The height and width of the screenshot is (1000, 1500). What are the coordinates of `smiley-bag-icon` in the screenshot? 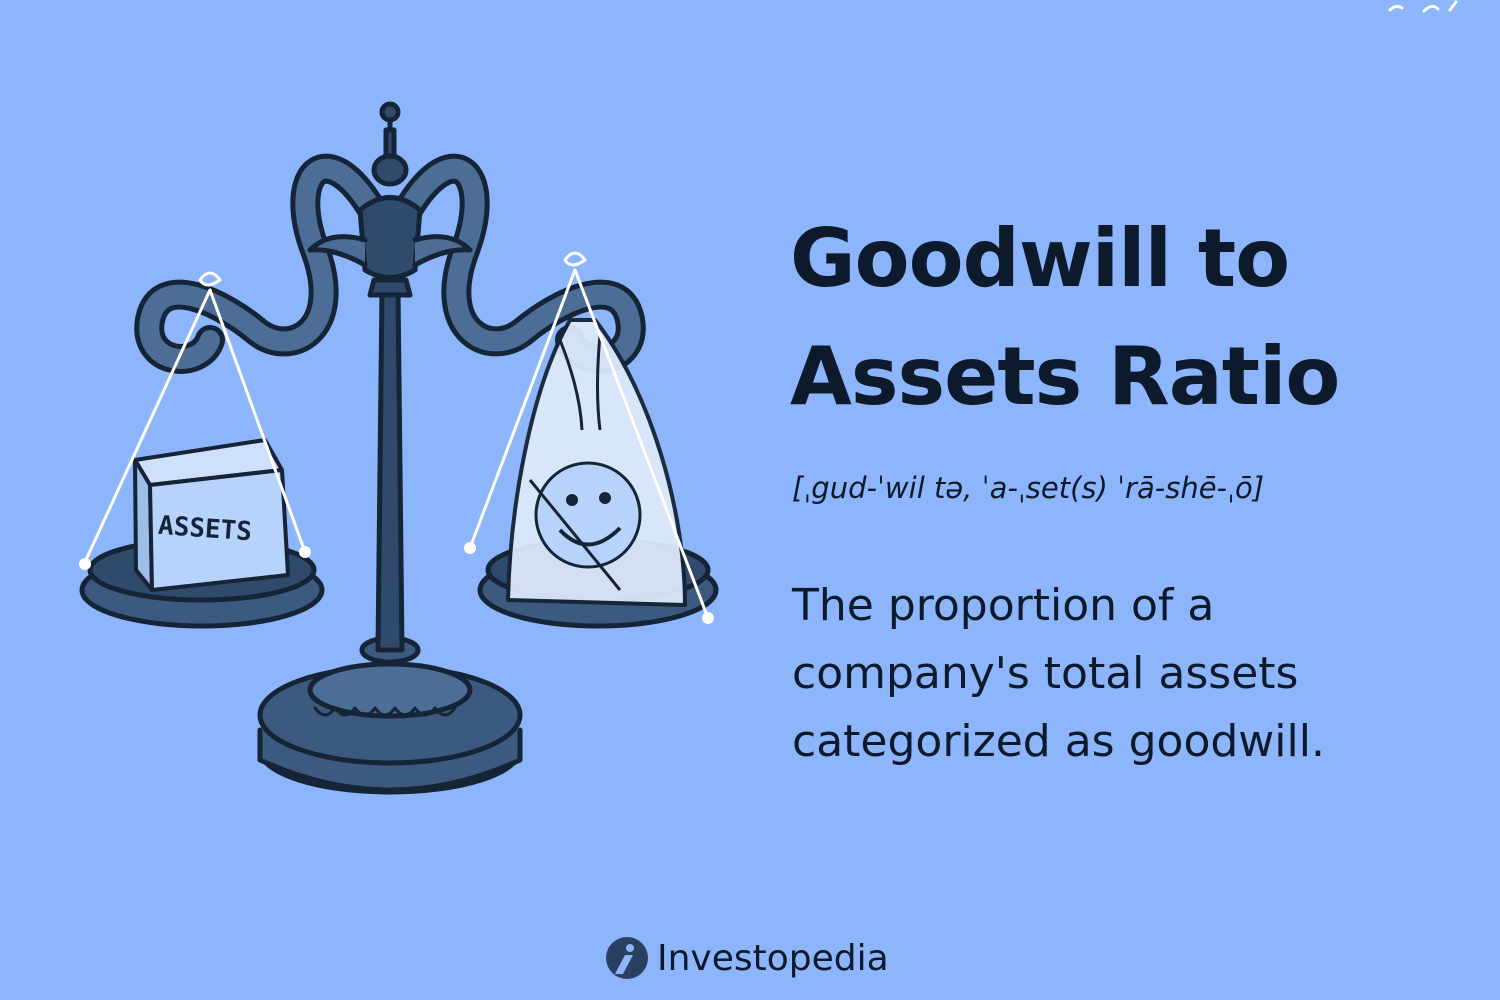 It's located at (596, 462).